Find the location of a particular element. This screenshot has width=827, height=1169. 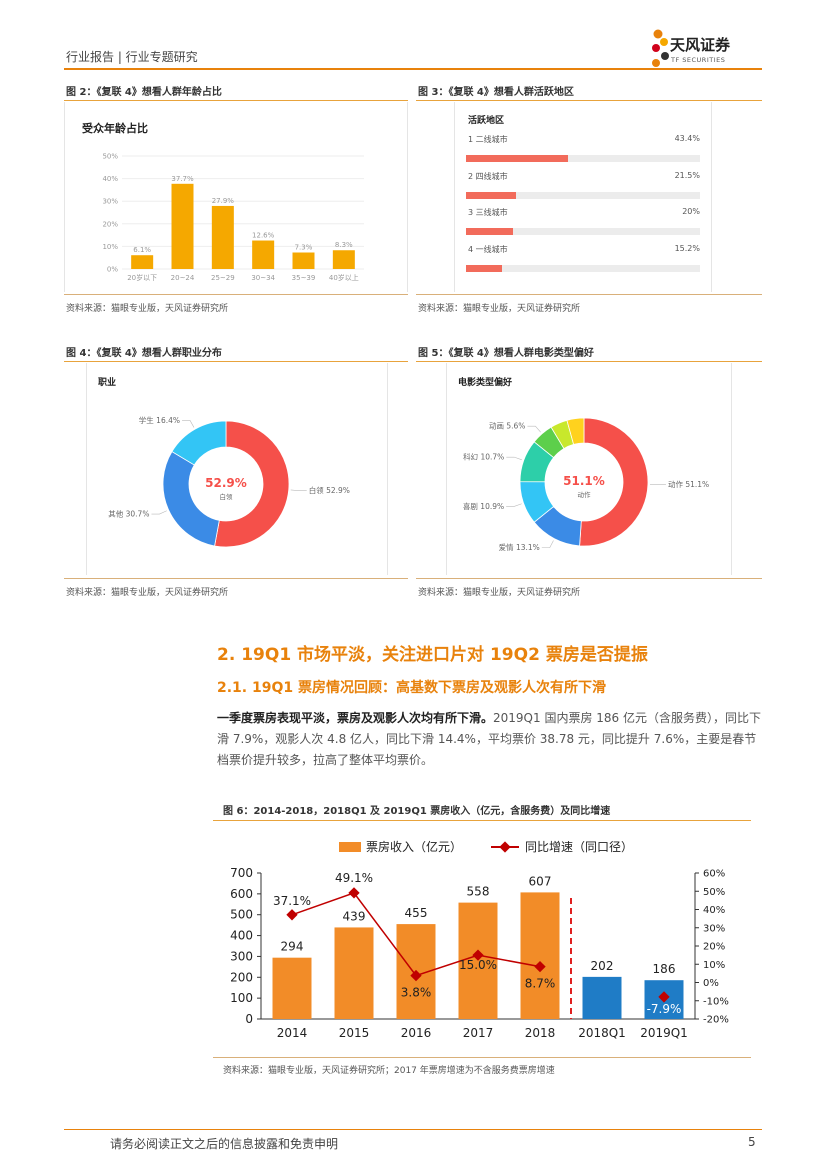

fig4-slice-label: 白领 52.9% is located at coordinates (329, 490).